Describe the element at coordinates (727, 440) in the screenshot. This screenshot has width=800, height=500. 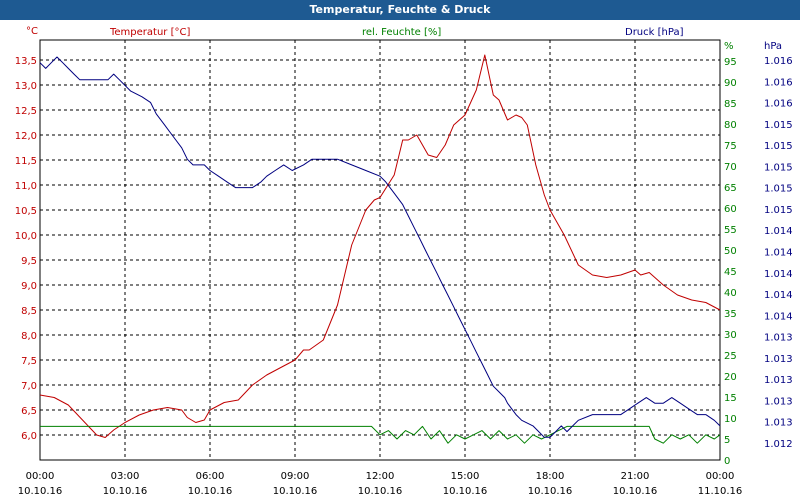
I see `humidity-tick-label: 5` at that location.